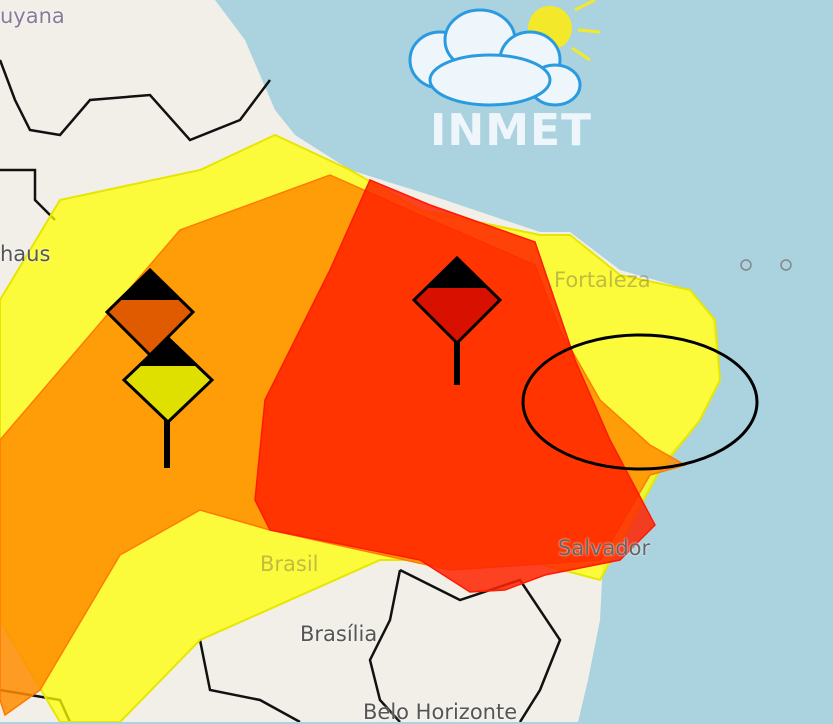  I want to click on cloud-sun-icon, so click(504, 53).